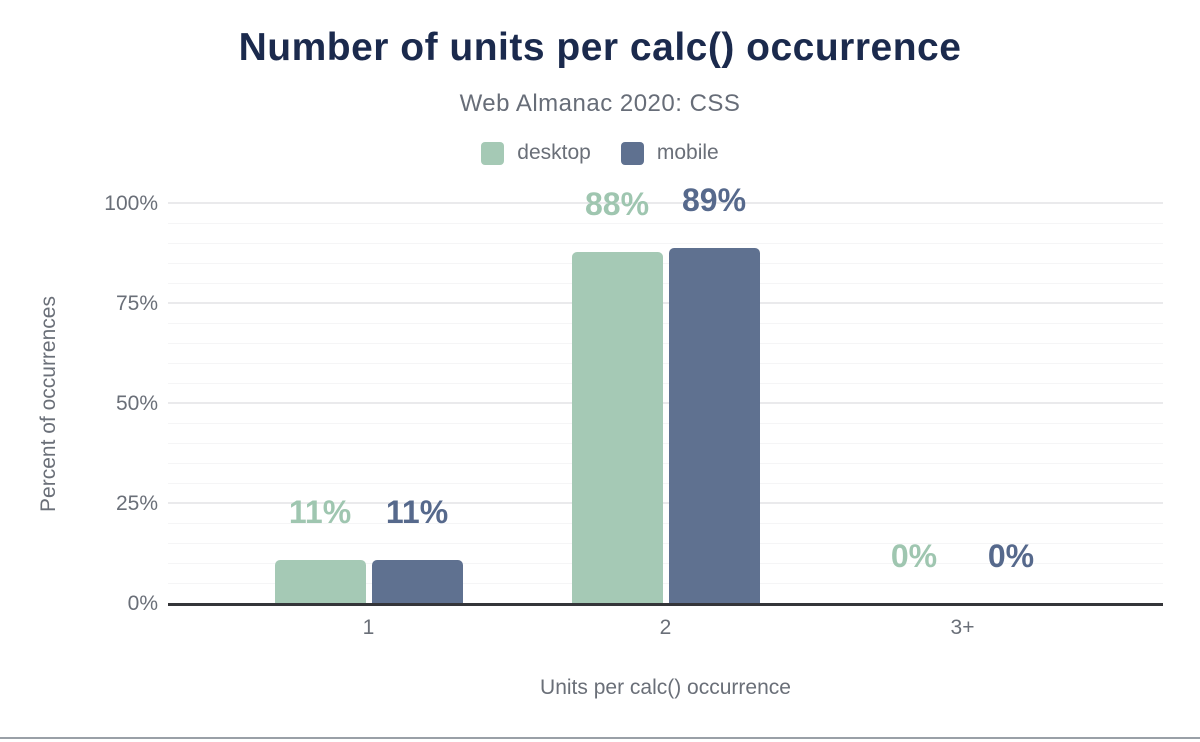 This screenshot has width=1200, height=742. Describe the element at coordinates (1011, 556) in the screenshot. I see `value-label-mobile-3plus: 0%` at that location.